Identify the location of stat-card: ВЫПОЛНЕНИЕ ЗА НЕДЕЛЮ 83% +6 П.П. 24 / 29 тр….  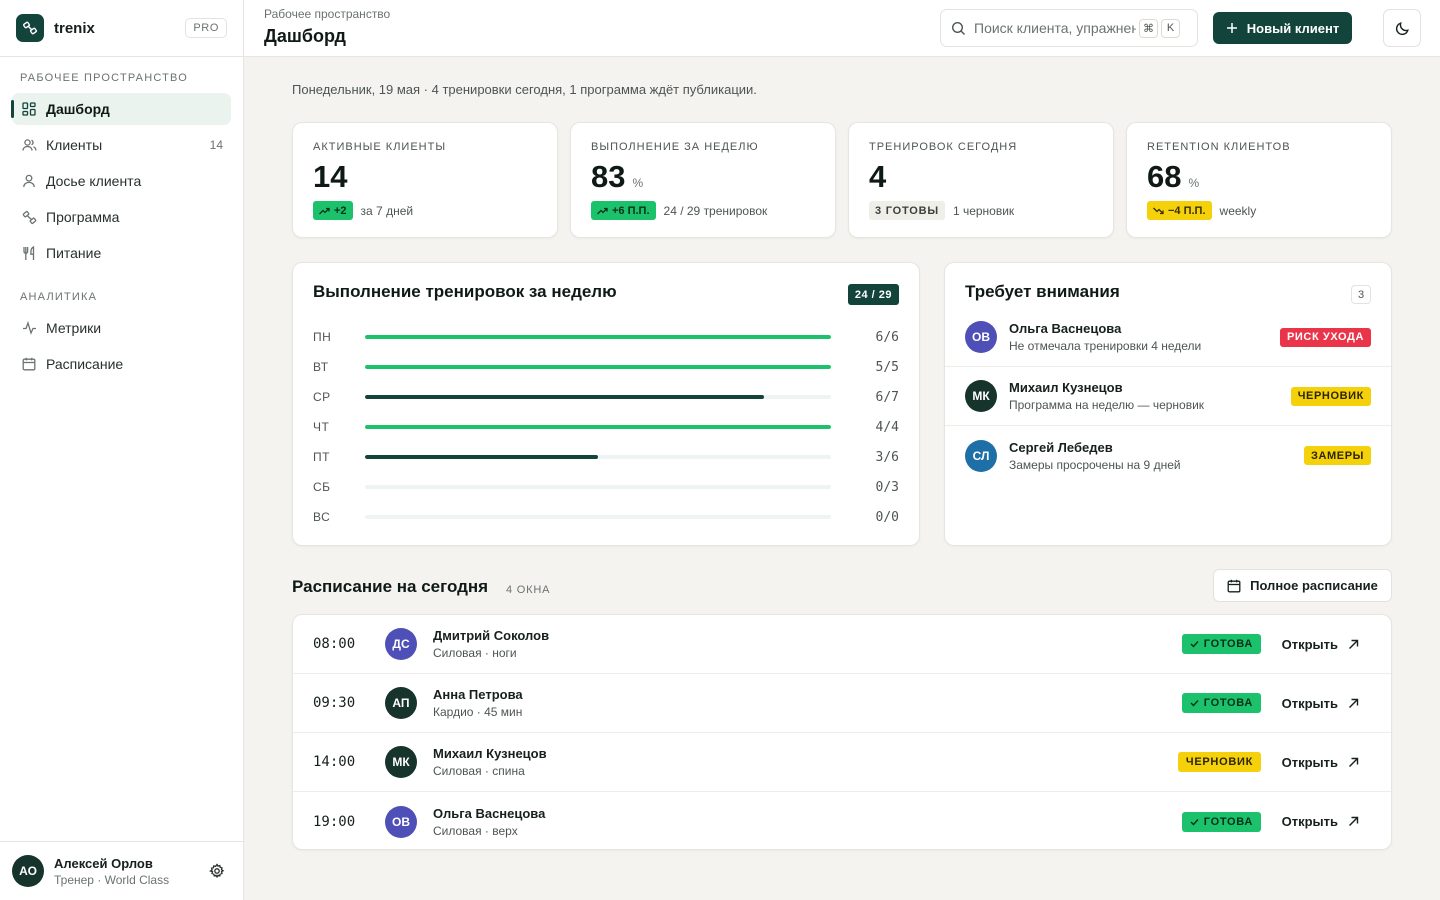
(703, 180).